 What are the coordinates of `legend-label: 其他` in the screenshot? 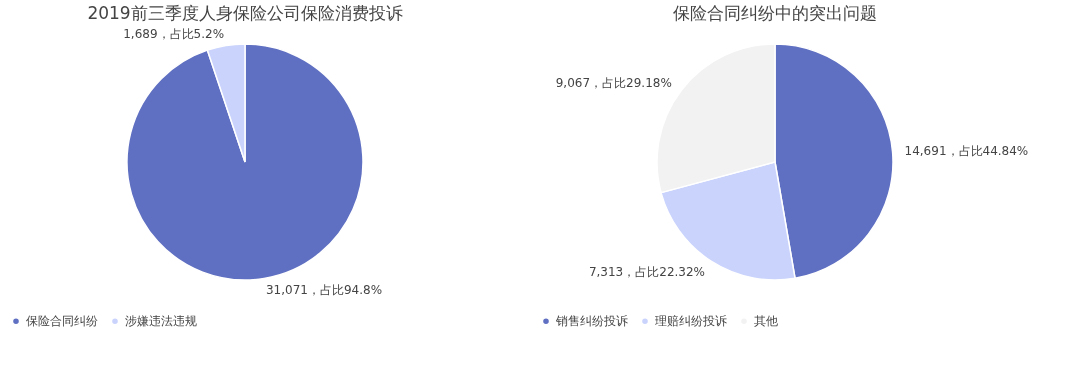 It's located at (766, 321).